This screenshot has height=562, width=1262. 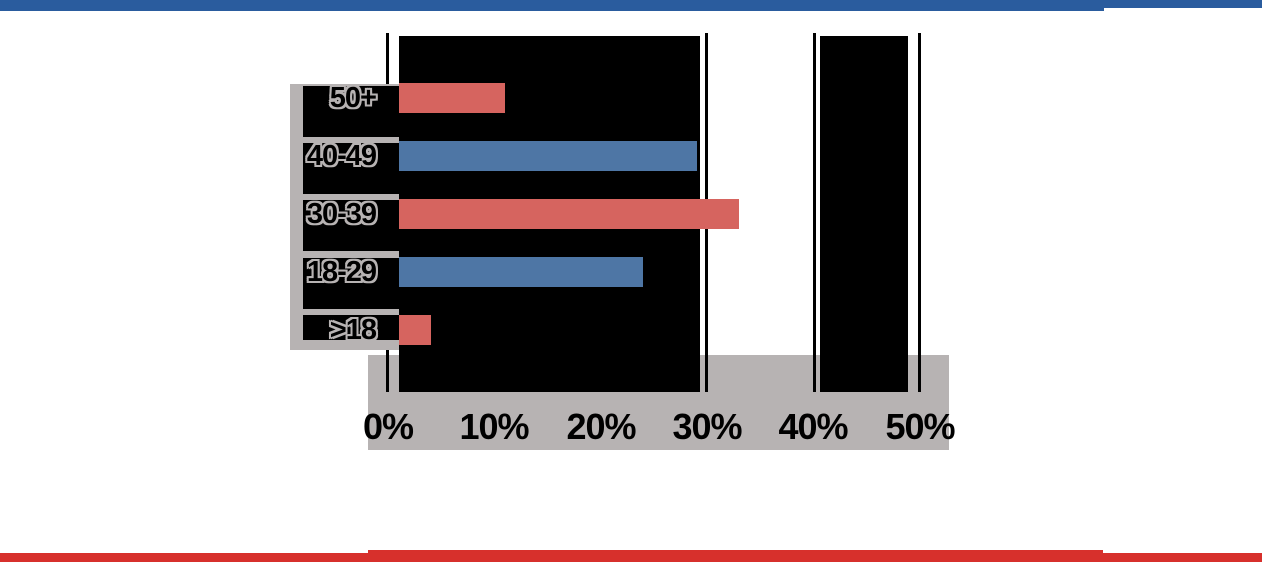 I want to click on x-tick-label: 0%, so click(x=388, y=426).